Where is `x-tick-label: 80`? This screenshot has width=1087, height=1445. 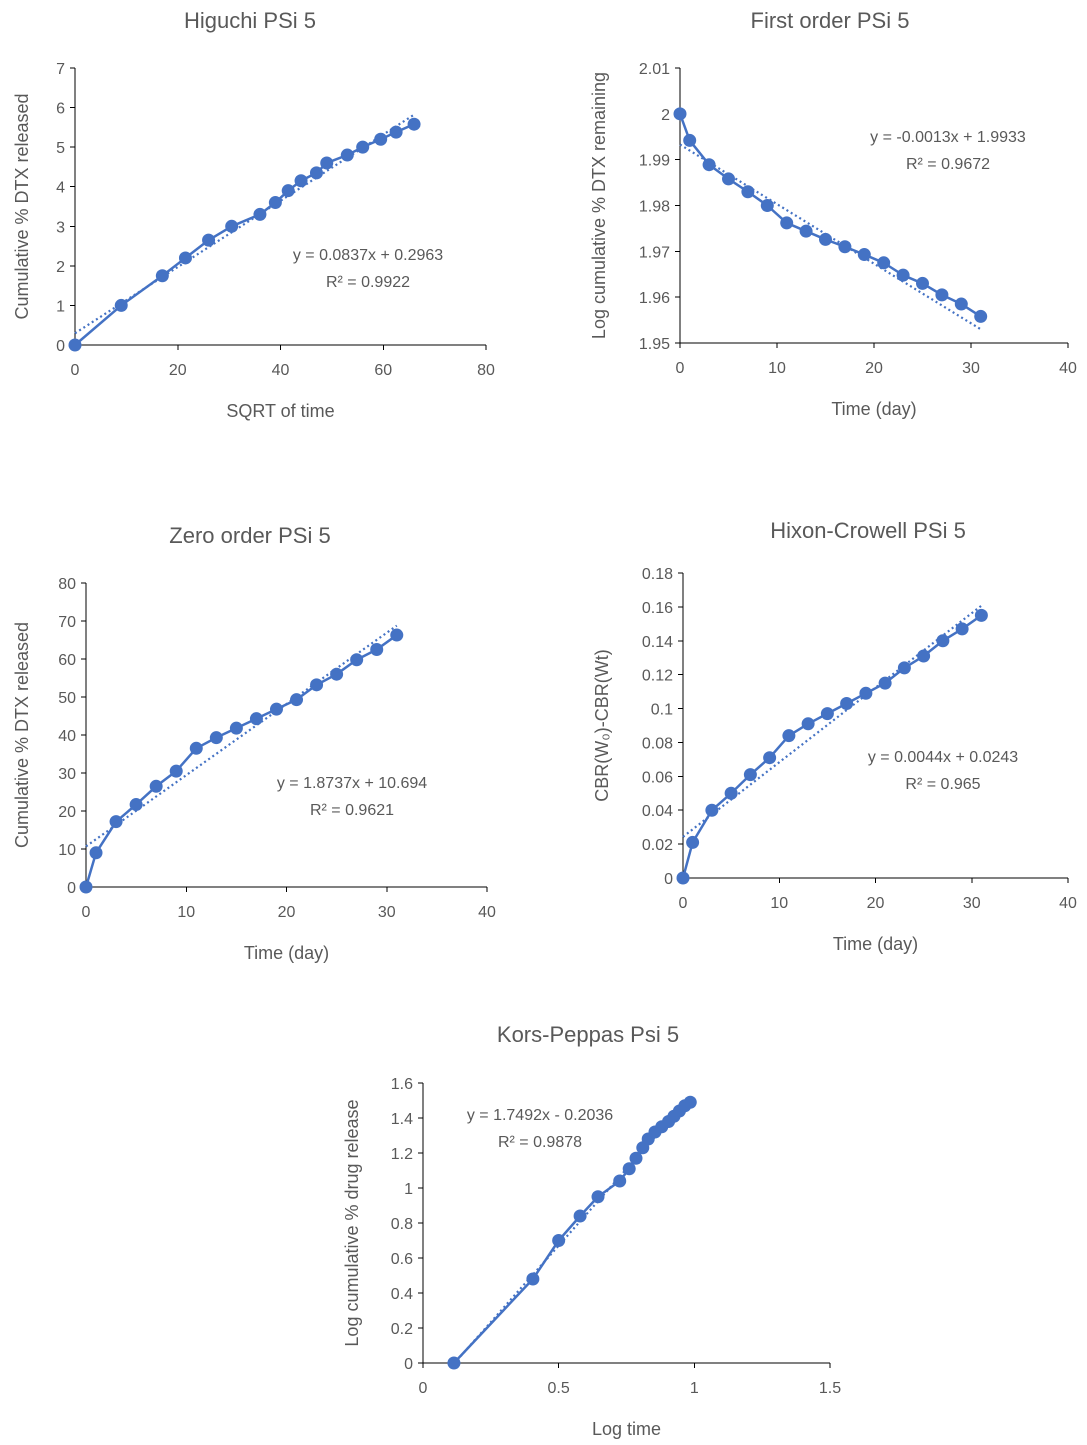 x-tick-label: 80 is located at coordinates (486, 370).